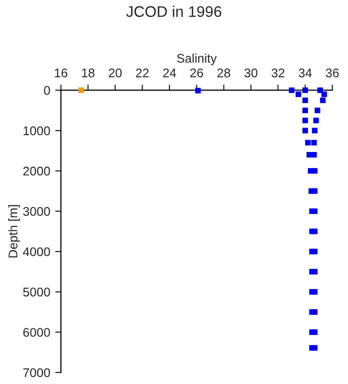 The image size is (348, 384). What do you see at coordinates (36, 332) in the screenshot?
I see `y-tick-label: 6000` at bounding box center [36, 332].